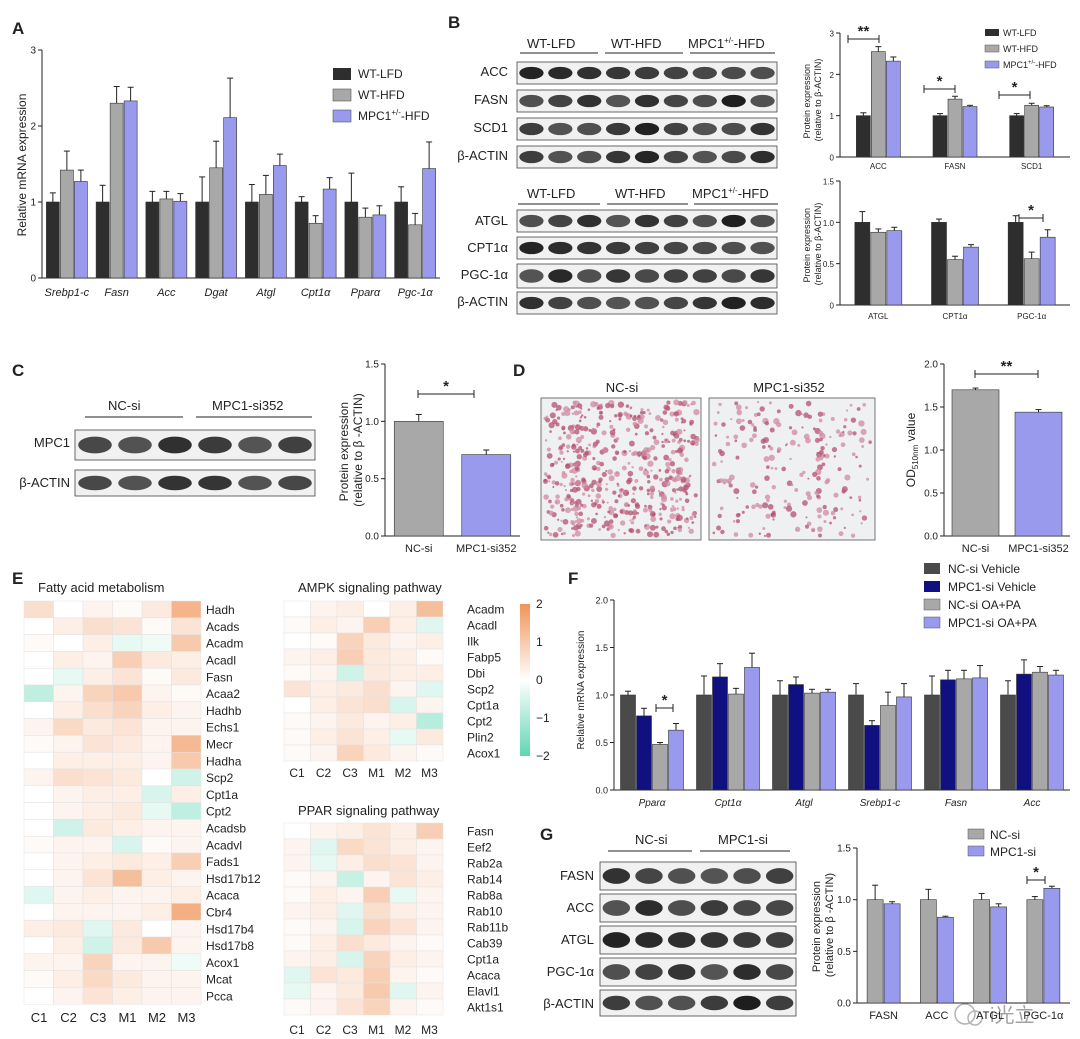 The height and width of the screenshot is (1039, 1080). I want to click on sig-g: *, so click(1036, 872).